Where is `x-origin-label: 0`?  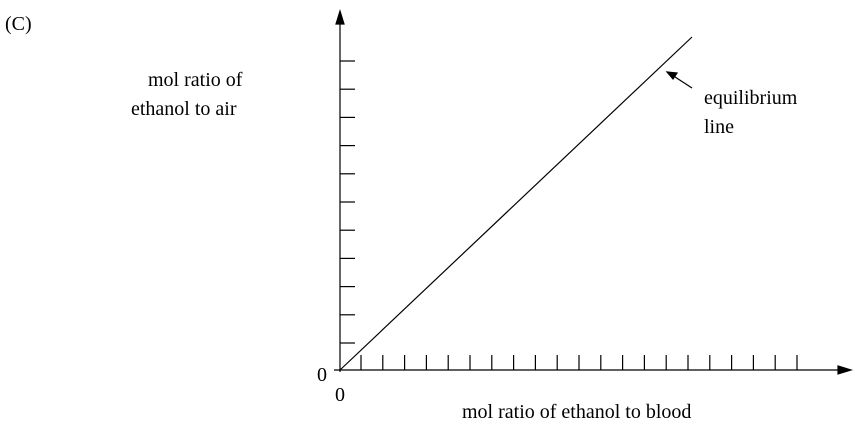 x-origin-label: 0 is located at coordinates (340, 395).